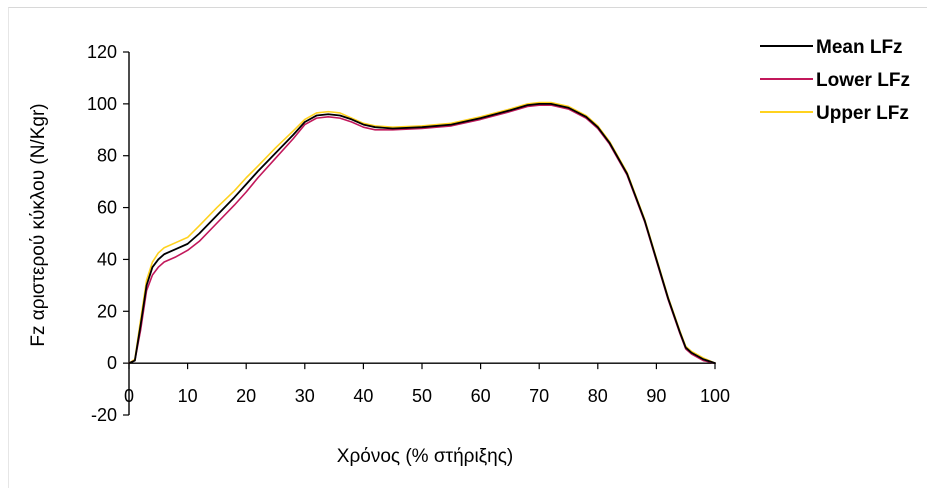 Image resolution: width=929 pixels, height=490 pixels. What do you see at coordinates (427, 384) in the screenshot?
I see `x-axis: 0 10 20 30 40 50 60 70 80 90 100` at bounding box center [427, 384].